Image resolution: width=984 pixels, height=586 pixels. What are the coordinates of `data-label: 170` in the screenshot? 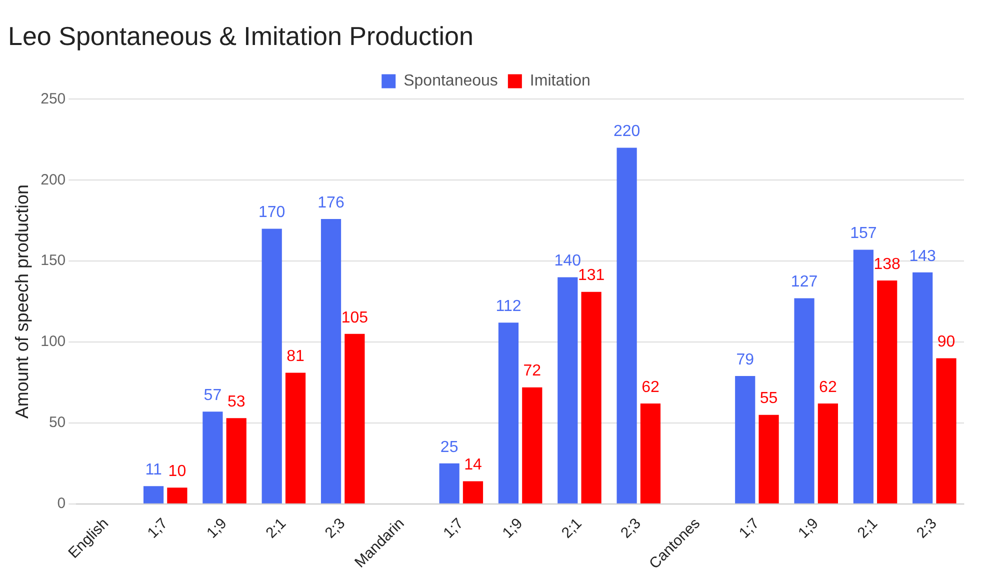 It's located at (272, 213).